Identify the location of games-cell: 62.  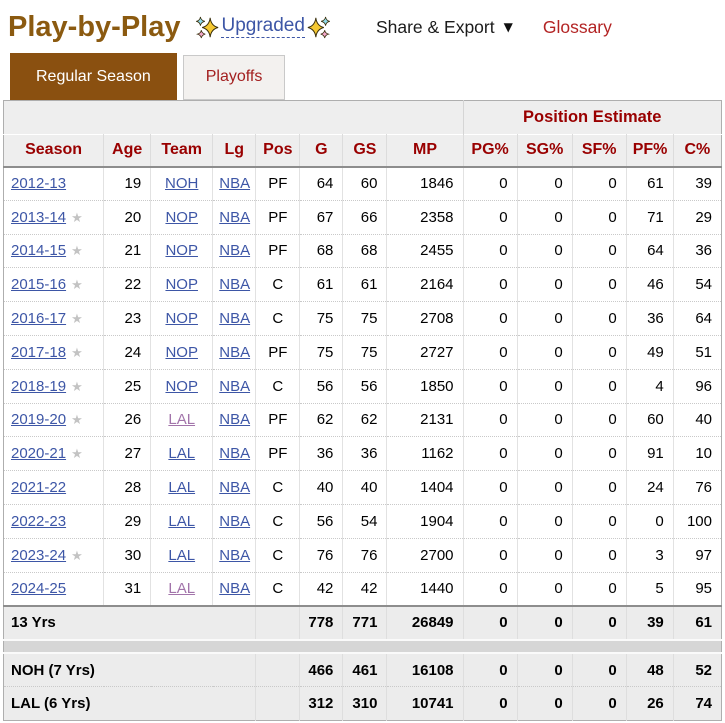
(321, 420).